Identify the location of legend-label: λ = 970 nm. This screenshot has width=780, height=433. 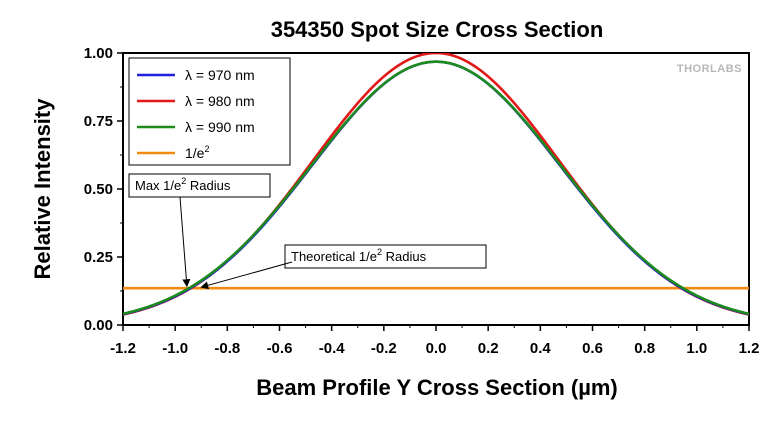
(220, 75).